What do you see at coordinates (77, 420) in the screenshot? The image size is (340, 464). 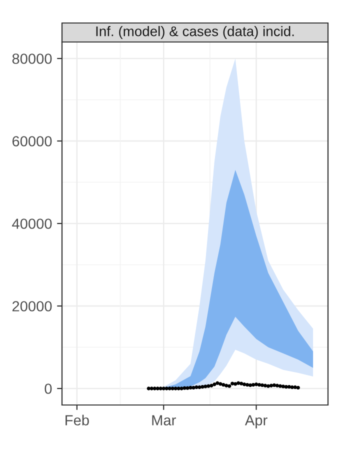 I see `x-tick-label: Feb` at bounding box center [77, 420].